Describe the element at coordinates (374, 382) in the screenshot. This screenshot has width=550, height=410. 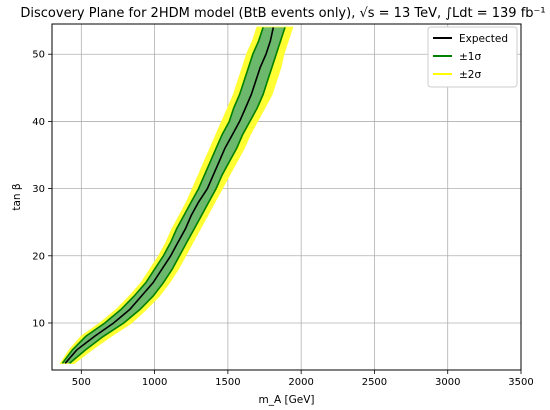
I see `x-tick-label: 2500` at that location.